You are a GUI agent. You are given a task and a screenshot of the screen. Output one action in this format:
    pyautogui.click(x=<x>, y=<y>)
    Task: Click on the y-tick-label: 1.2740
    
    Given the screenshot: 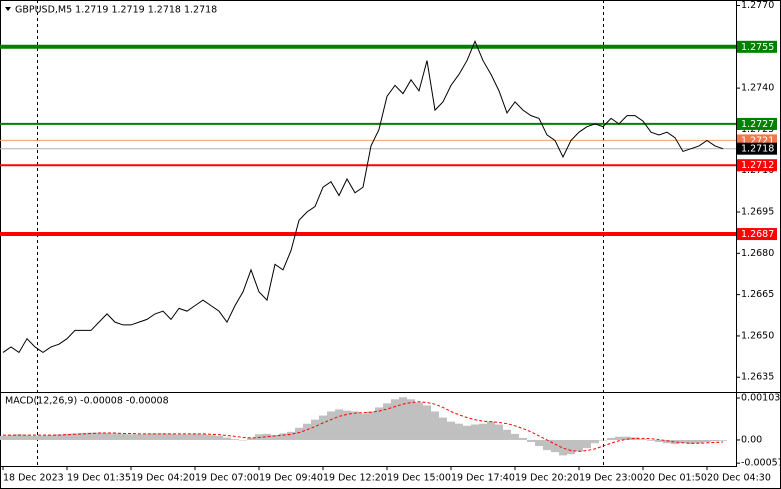 What is the action you would take?
    pyautogui.click(x=757, y=88)
    